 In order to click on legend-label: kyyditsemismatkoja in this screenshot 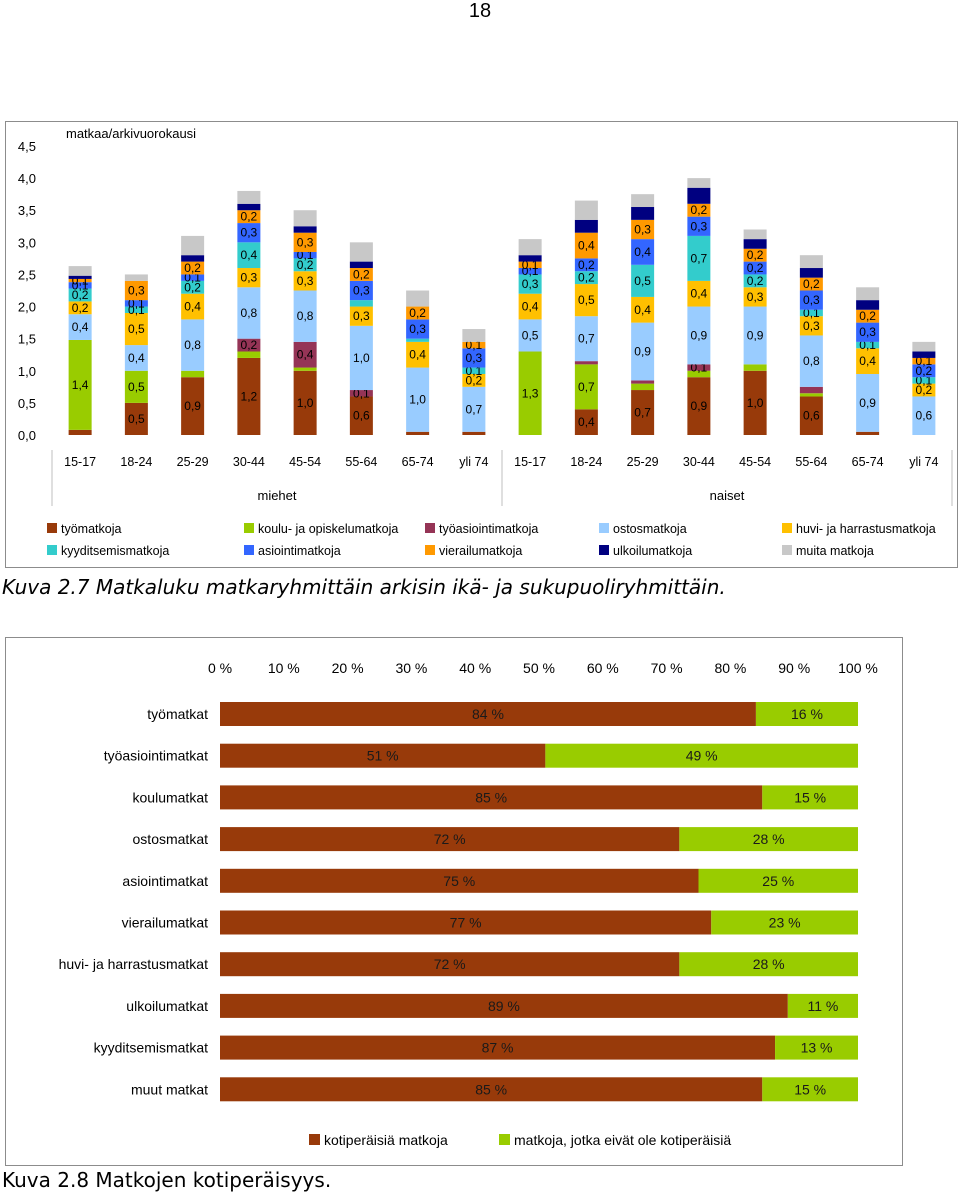, I will do `click(115, 551)`.